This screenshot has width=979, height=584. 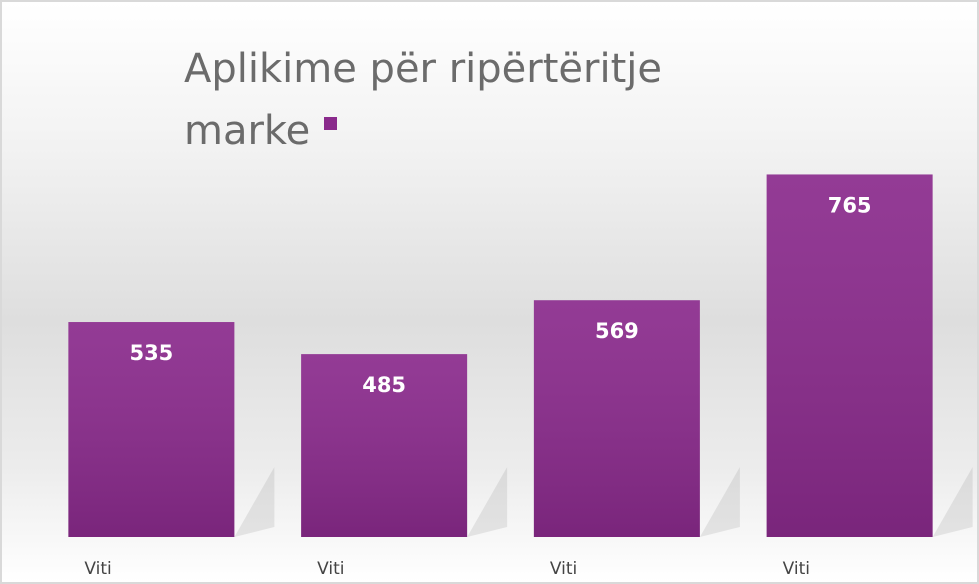 I want to click on chart-title-box: Aplikime për ripërtëritje marke, so click(x=464, y=100).